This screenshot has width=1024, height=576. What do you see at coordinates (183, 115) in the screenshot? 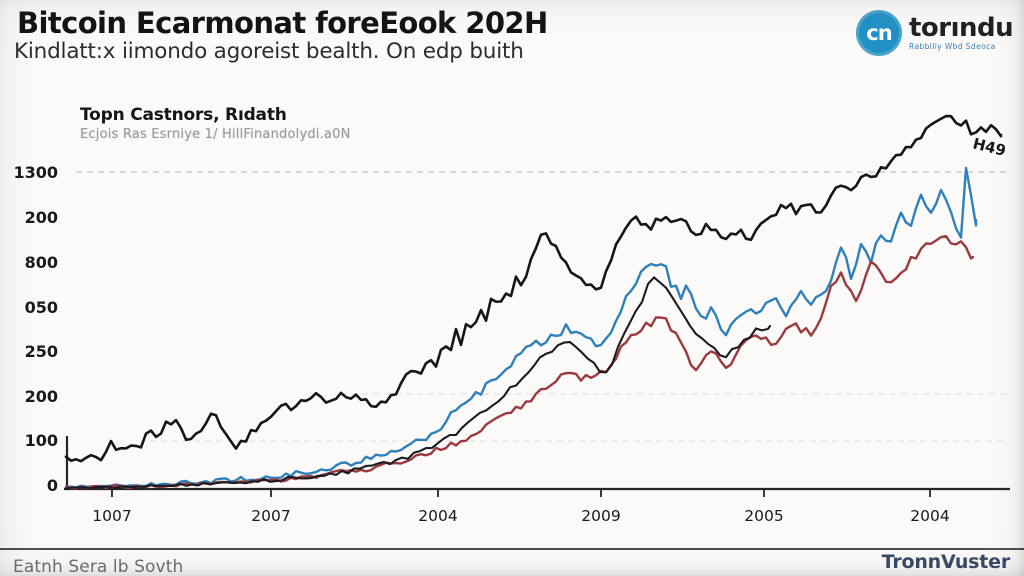
I see `chart-title: Topn Castnors, Rıdath` at bounding box center [183, 115].